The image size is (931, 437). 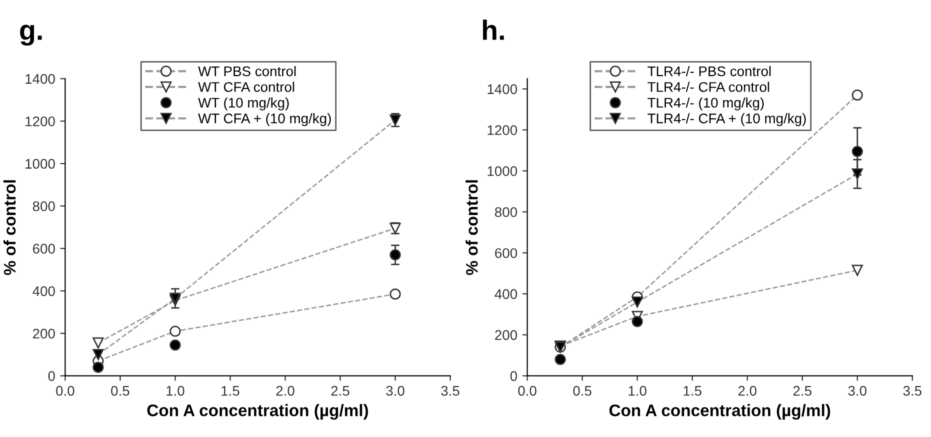 What do you see at coordinates (709, 71) in the screenshot?
I see `legend-label: TLR4-/- PBS control` at bounding box center [709, 71].